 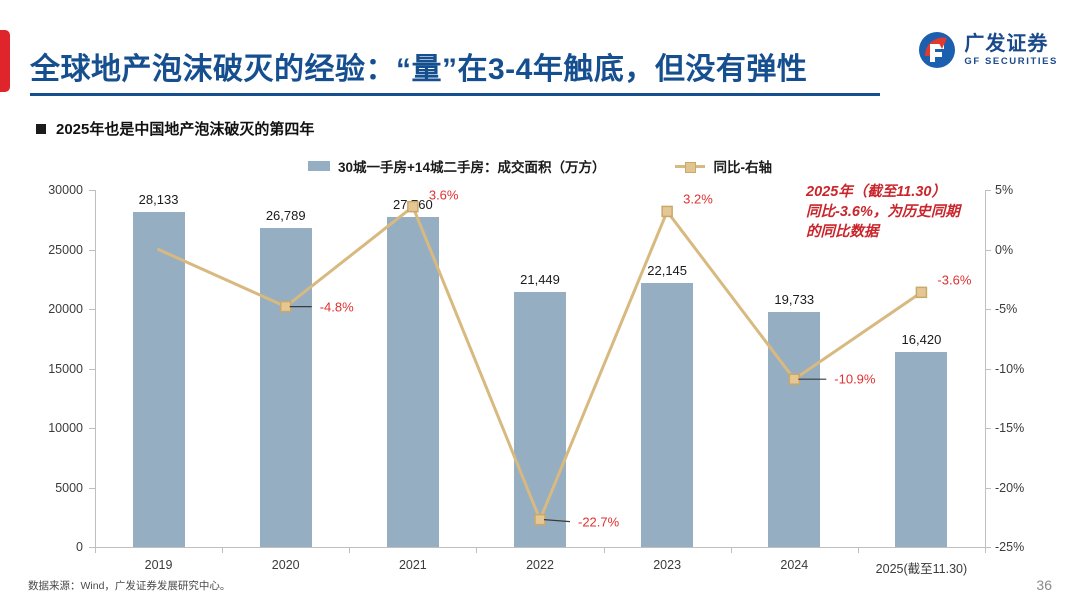 I want to click on x-axis-label: 2020, so click(x=285, y=565).